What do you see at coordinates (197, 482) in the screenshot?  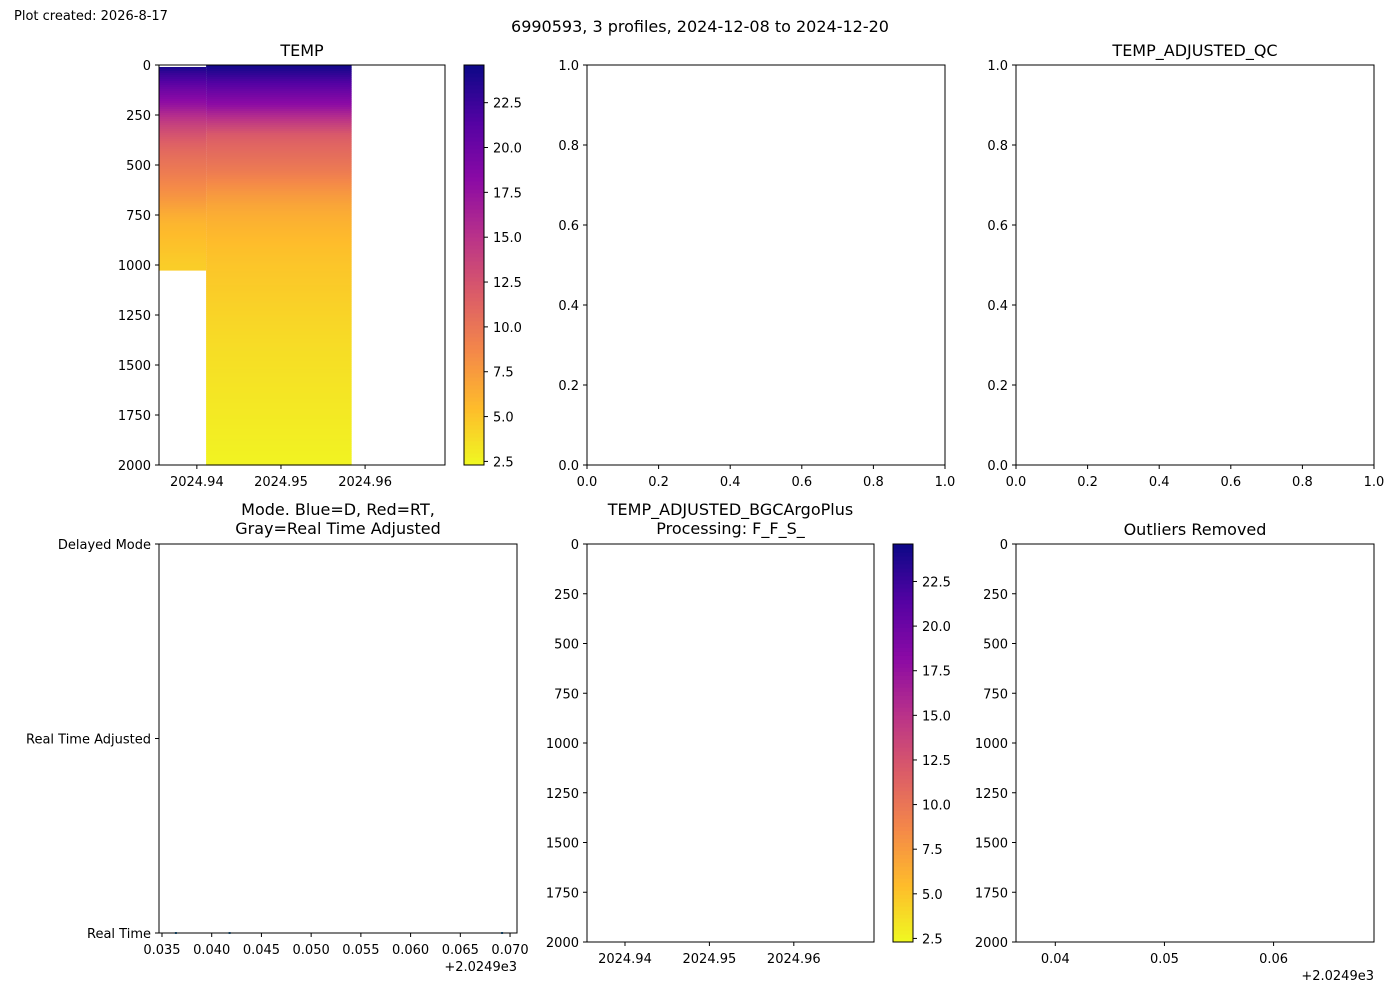 I see `x-tick-label: 2024.94` at bounding box center [197, 482].